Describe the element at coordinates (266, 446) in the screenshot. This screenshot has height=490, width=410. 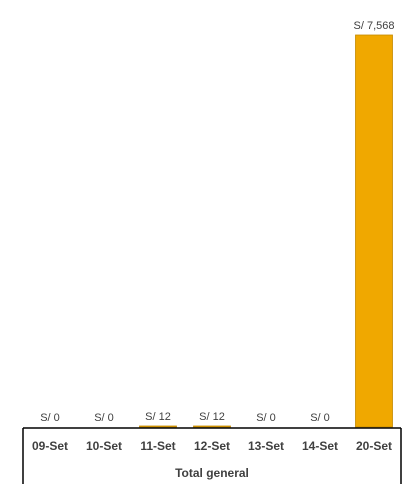
I see `tick-label-13-set: 13-Set` at that location.